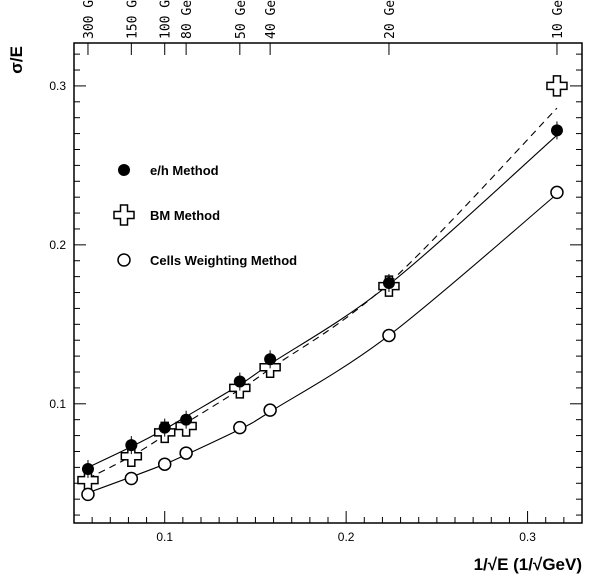 The width and height of the screenshot is (596, 579). Describe the element at coordinates (57, 86) in the screenshot. I see `y-tick-label: 0.3` at that location.